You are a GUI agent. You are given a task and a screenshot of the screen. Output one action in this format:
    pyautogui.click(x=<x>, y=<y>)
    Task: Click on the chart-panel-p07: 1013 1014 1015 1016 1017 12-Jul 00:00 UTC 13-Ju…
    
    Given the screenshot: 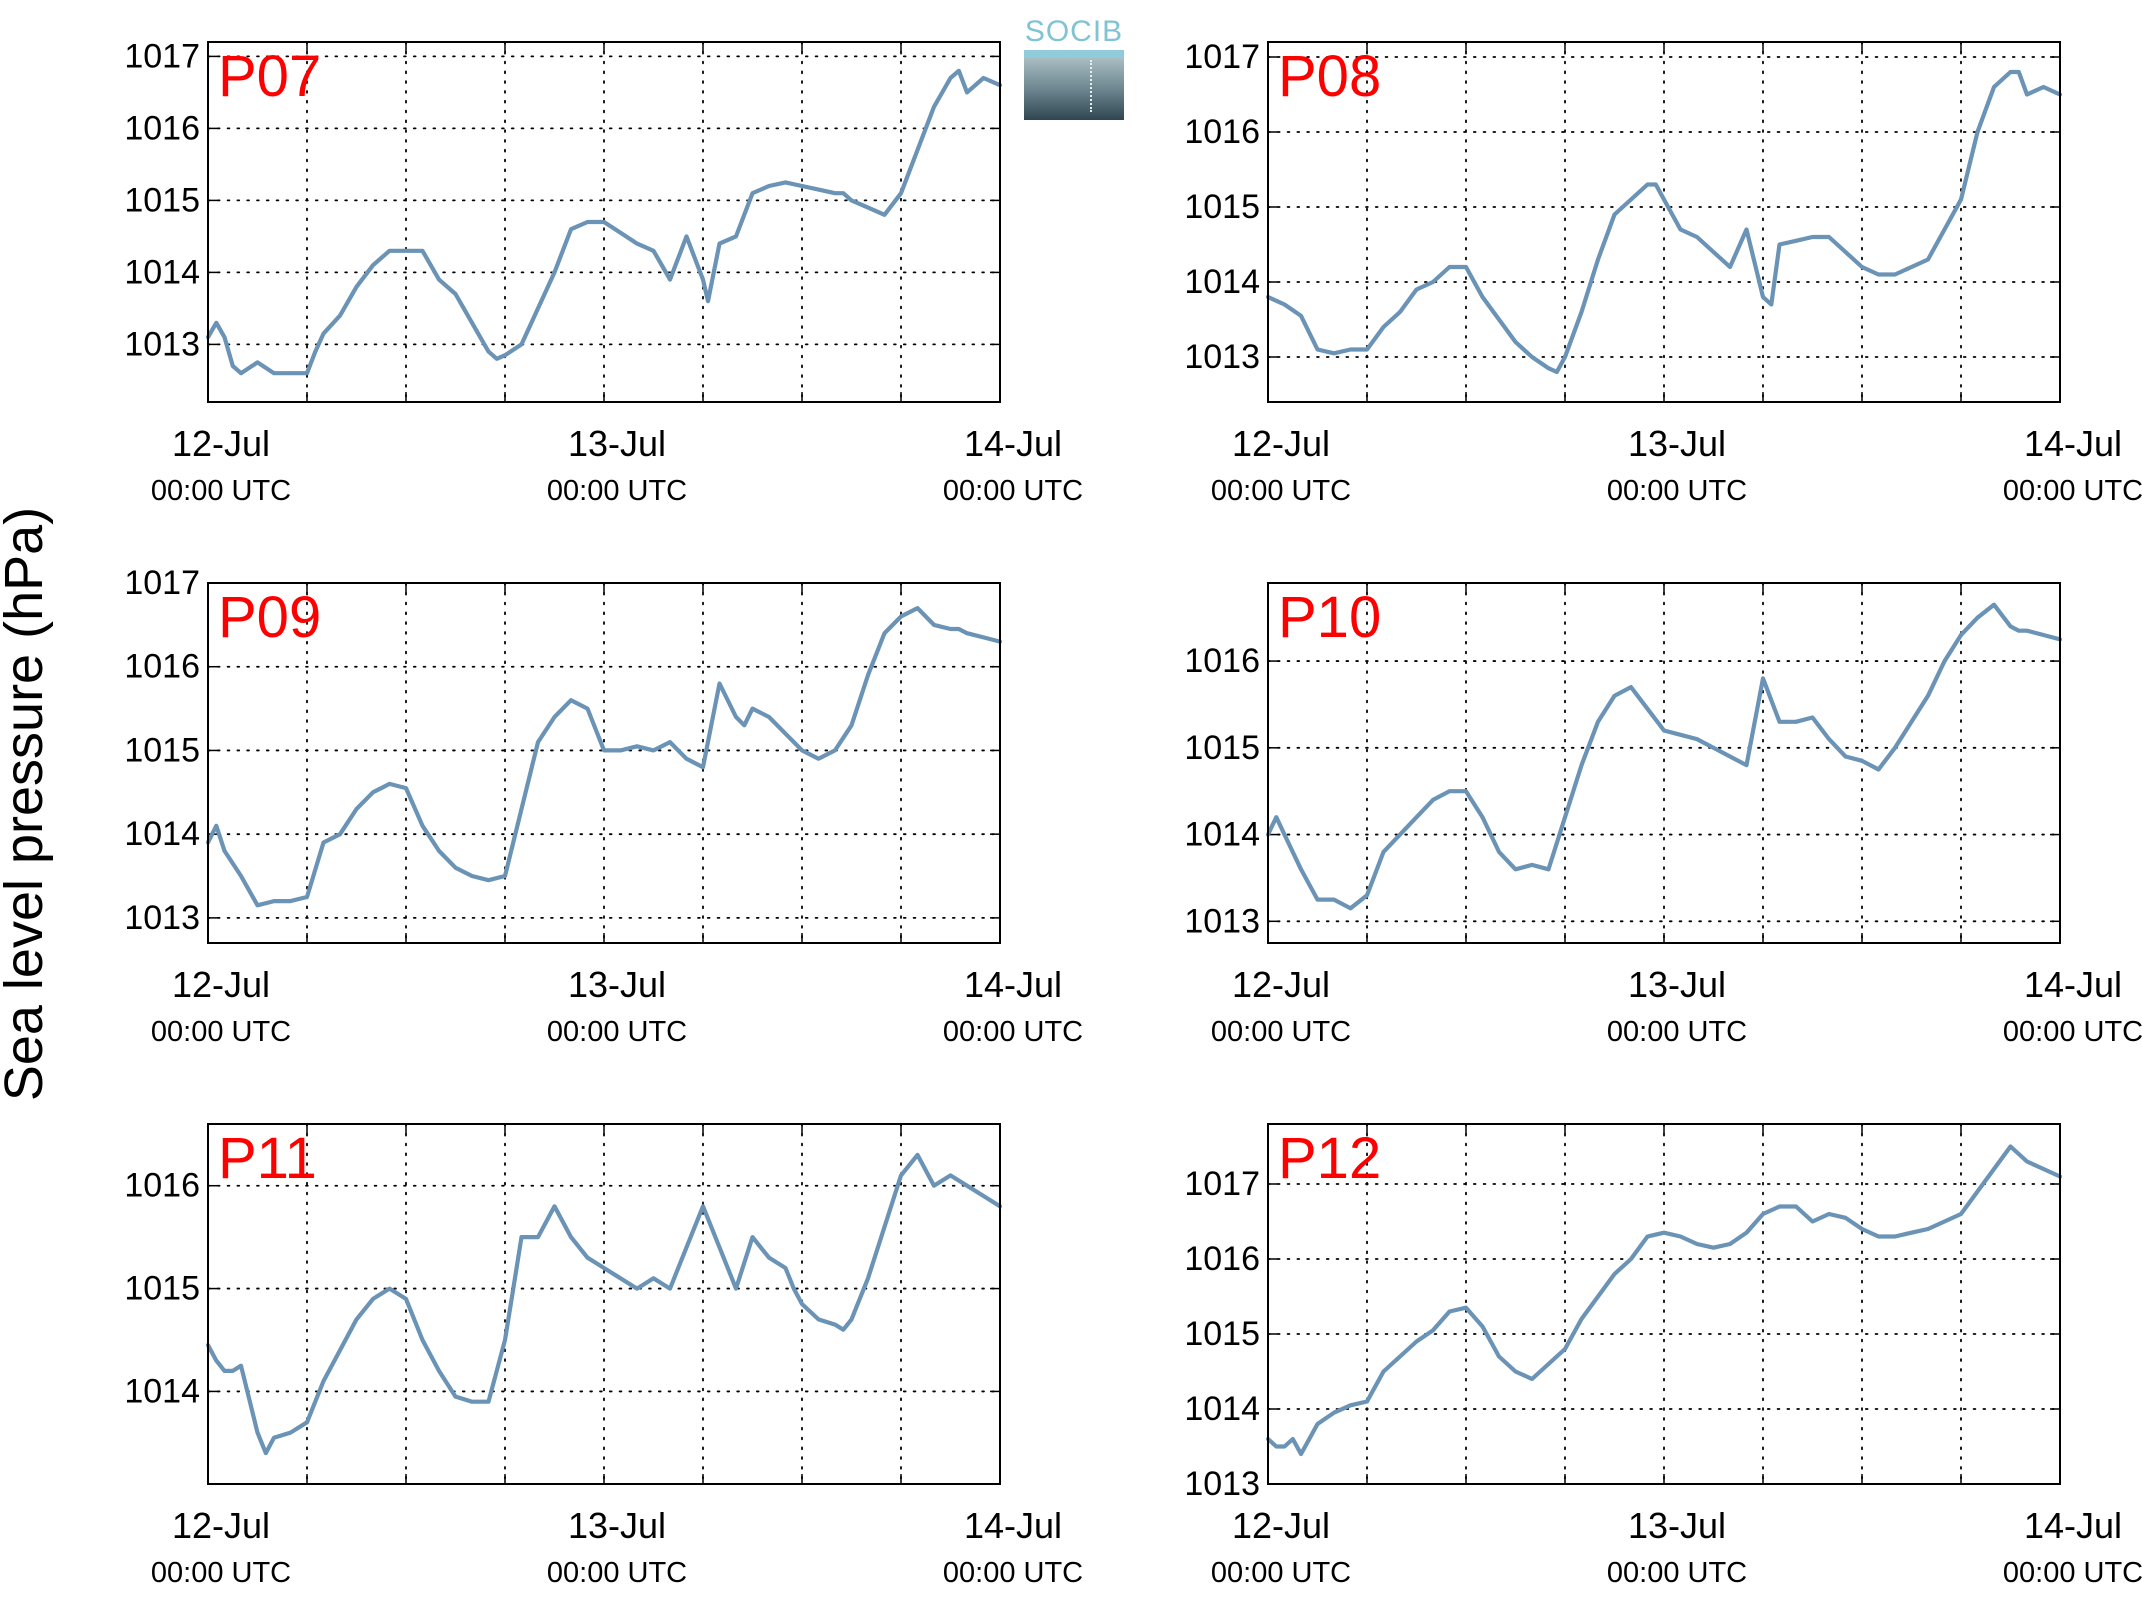 What is the action you would take?
    pyautogui.click(x=603, y=272)
    